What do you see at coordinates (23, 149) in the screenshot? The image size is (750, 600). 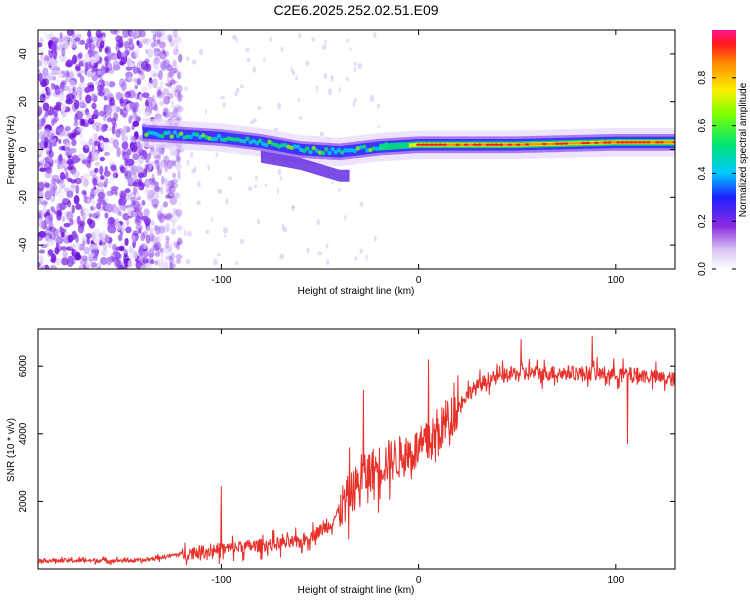 I see `spectrogram-y-tick-label: 0` at bounding box center [23, 149].